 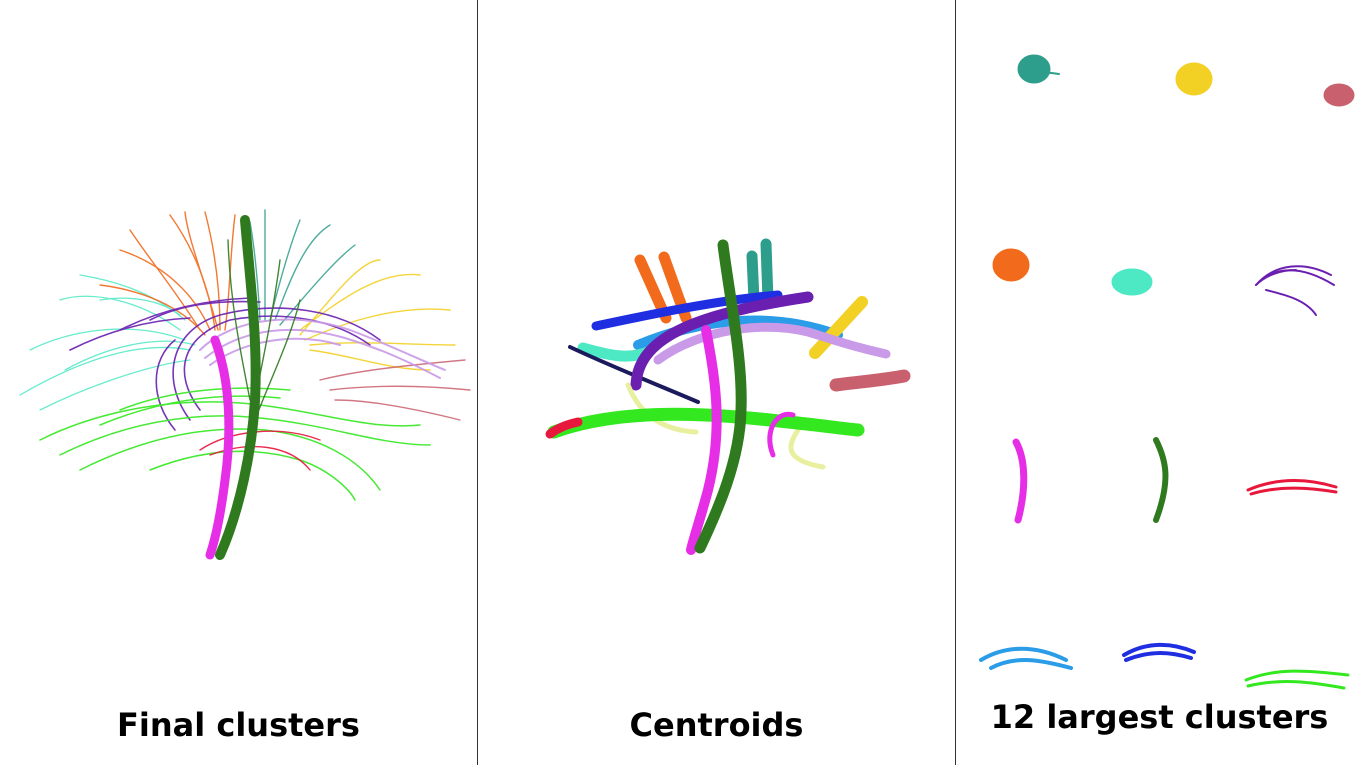 What do you see at coordinates (1011, 265) in the screenshot?
I see `cluster-orange` at bounding box center [1011, 265].